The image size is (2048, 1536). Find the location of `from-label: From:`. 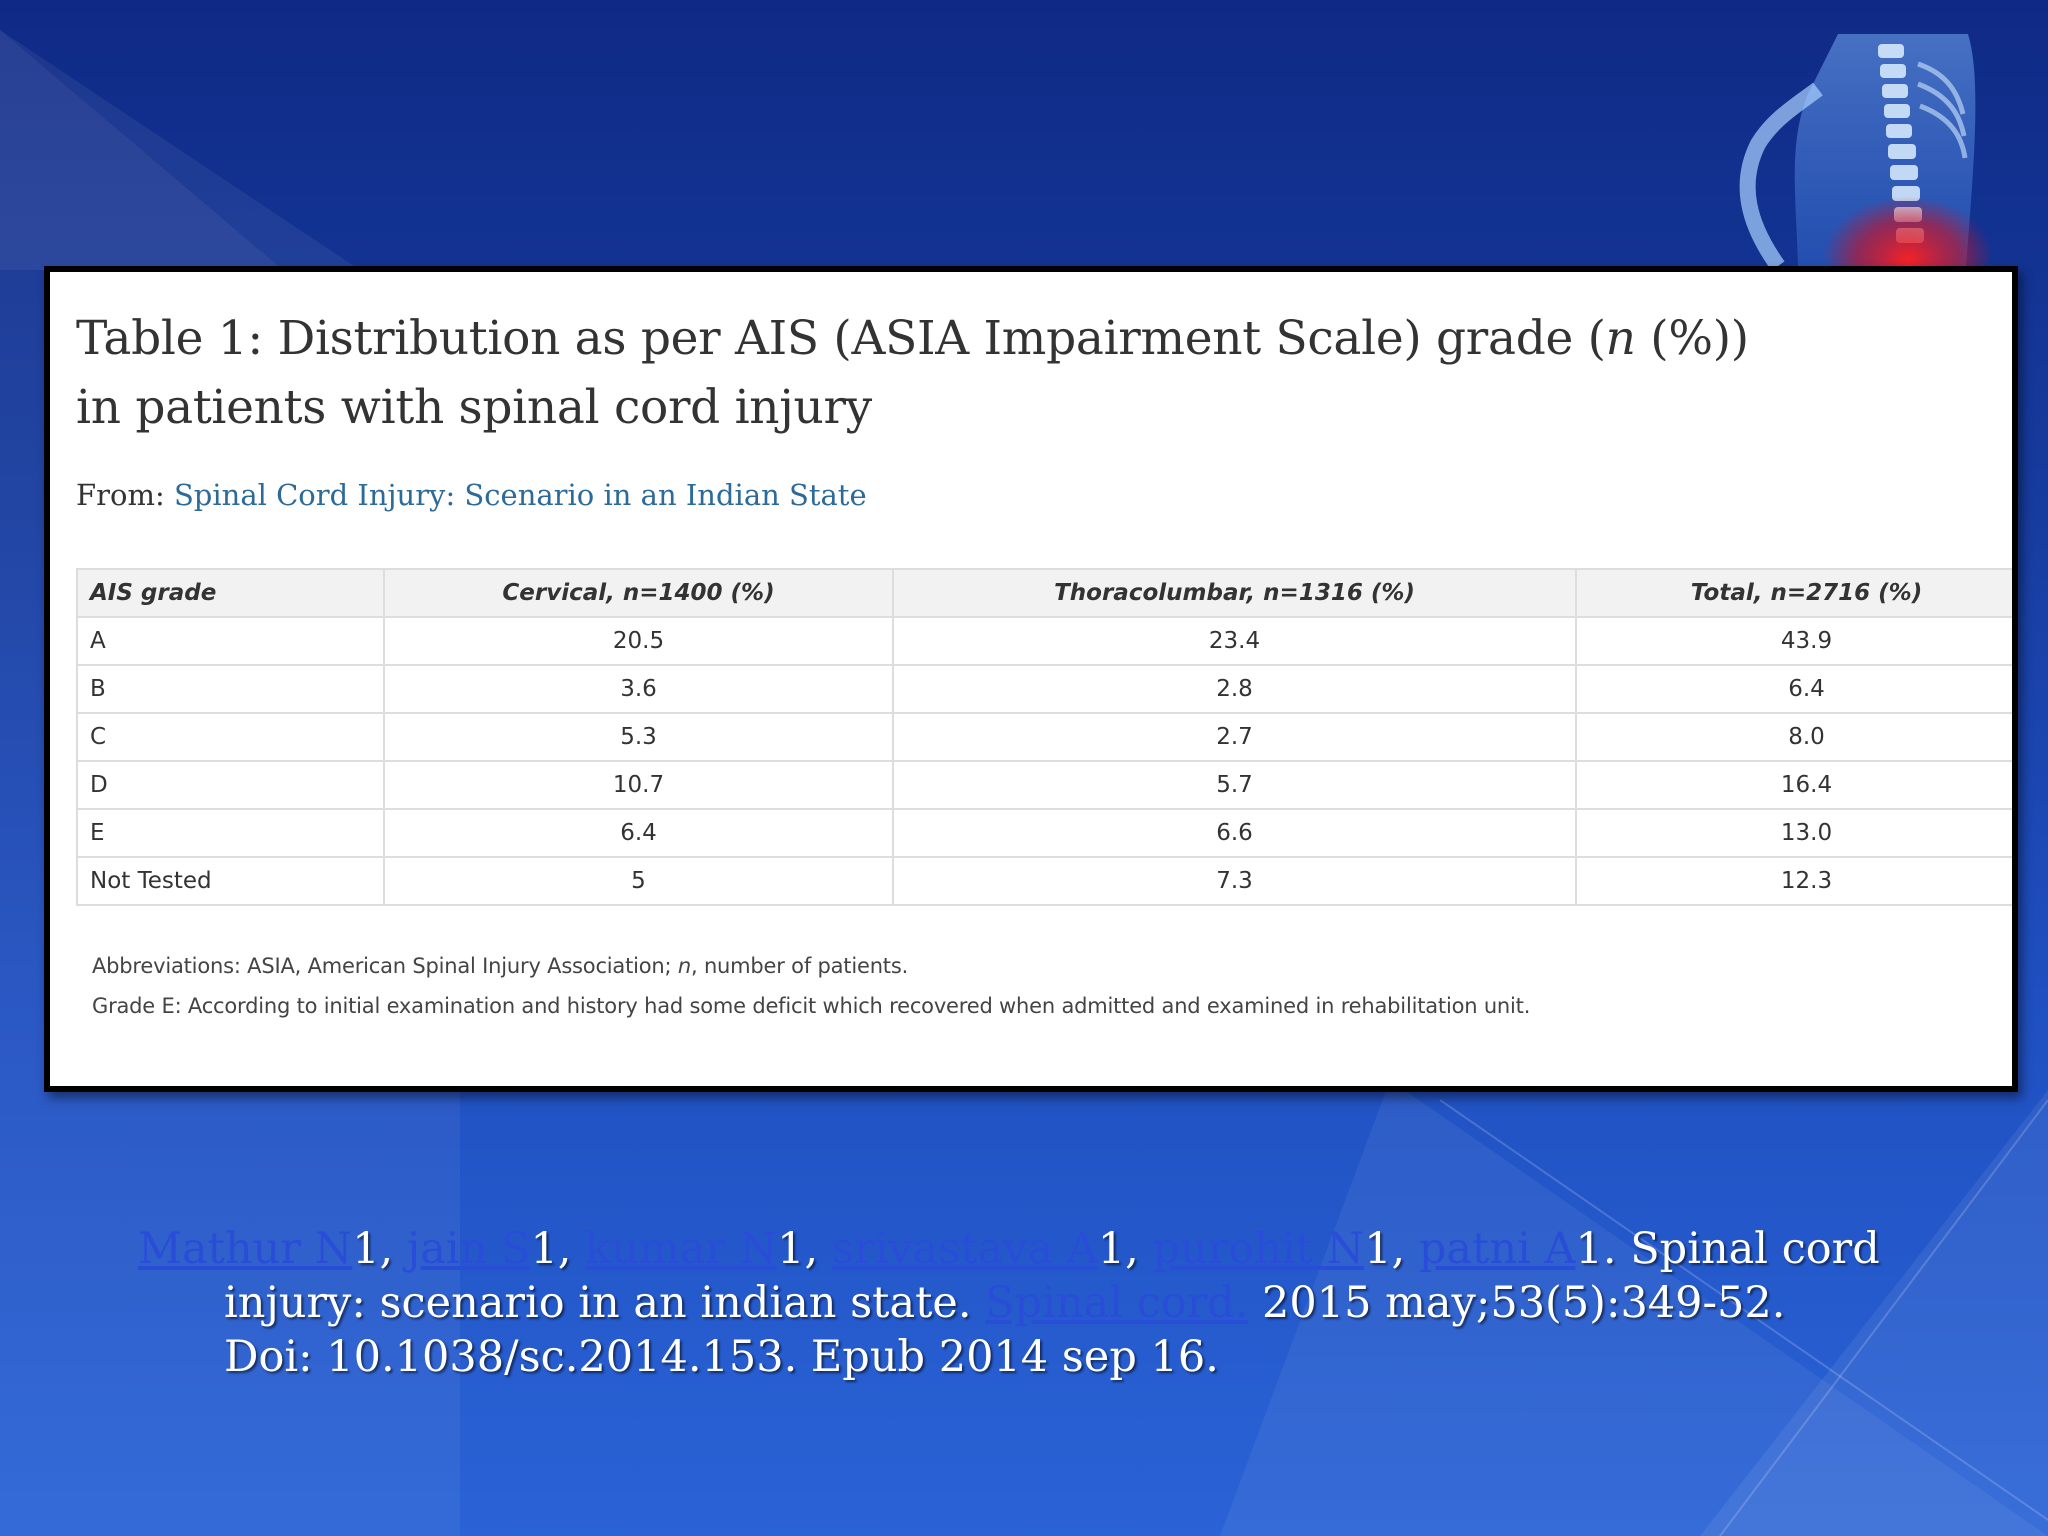

from-label: From: is located at coordinates (125, 495).